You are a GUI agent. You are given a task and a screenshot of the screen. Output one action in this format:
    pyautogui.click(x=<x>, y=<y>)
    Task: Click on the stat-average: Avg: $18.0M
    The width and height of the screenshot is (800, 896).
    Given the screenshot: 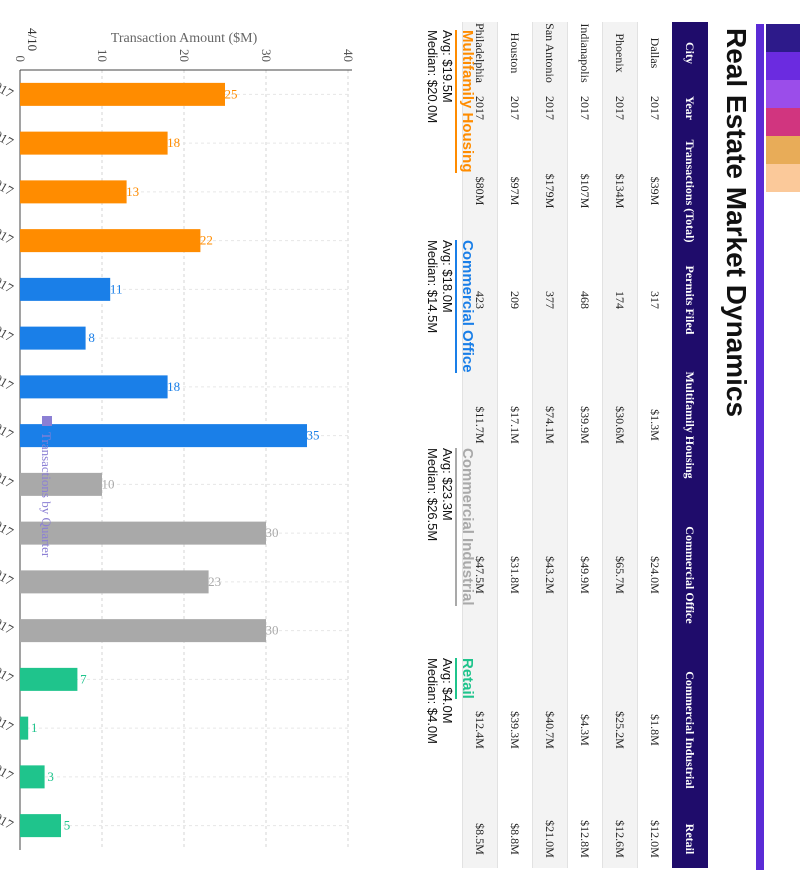 What is the action you would take?
    pyautogui.click(x=447, y=276)
    